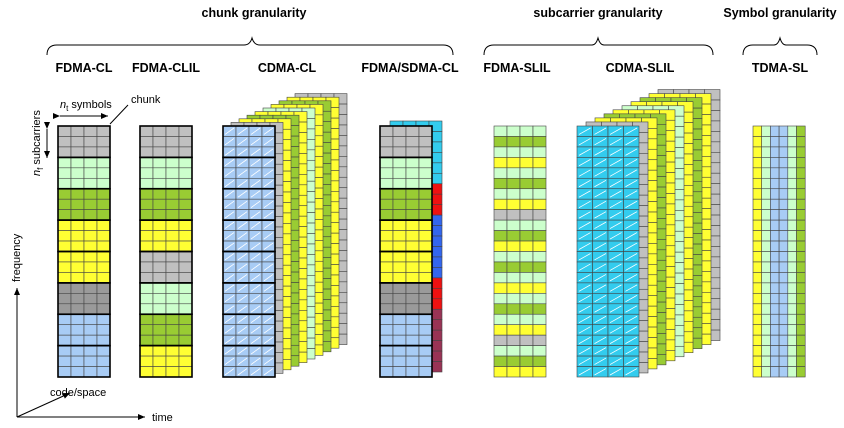 This screenshot has height=428, width=844. What do you see at coordinates (38, 143) in the screenshot?
I see `subcarriers-label: nf subcarriers` at bounding box center [38, 143].